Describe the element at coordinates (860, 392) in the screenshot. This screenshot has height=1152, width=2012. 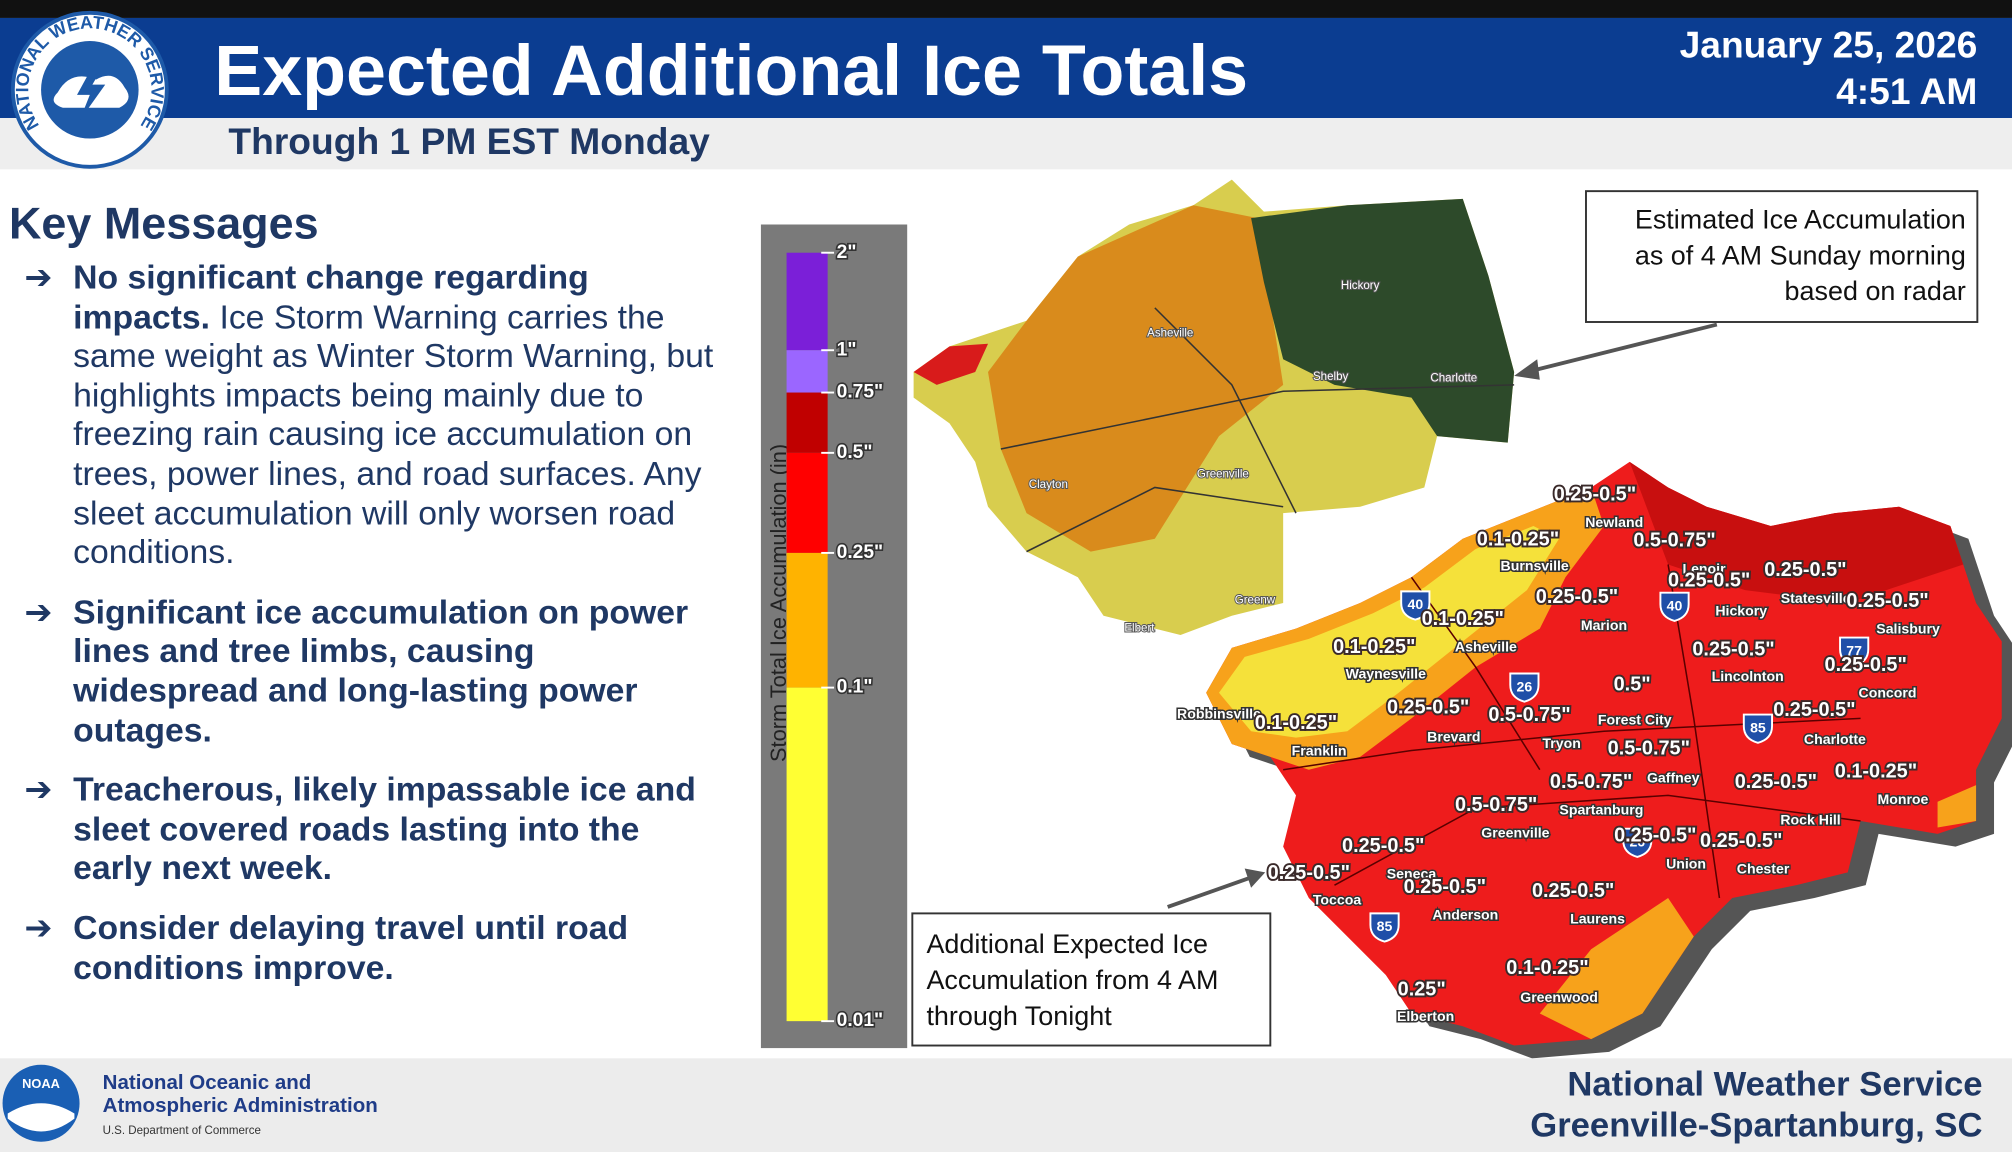
I see `legend-tick-label: 0.75"` at that location.